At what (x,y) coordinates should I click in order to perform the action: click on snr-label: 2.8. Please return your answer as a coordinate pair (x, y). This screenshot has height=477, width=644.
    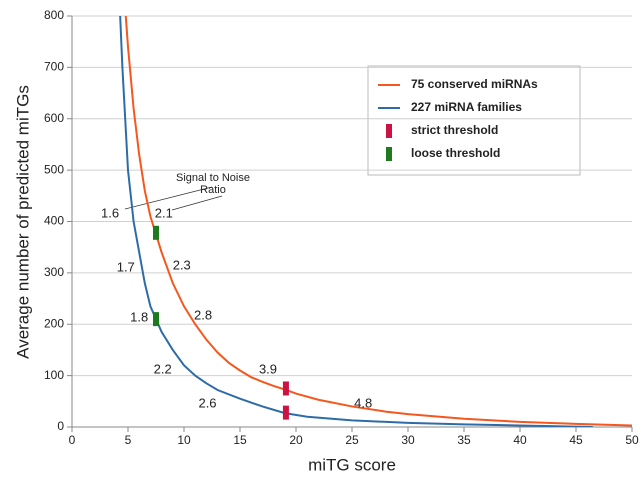
    Looking at the image, I should click on (203, 314).